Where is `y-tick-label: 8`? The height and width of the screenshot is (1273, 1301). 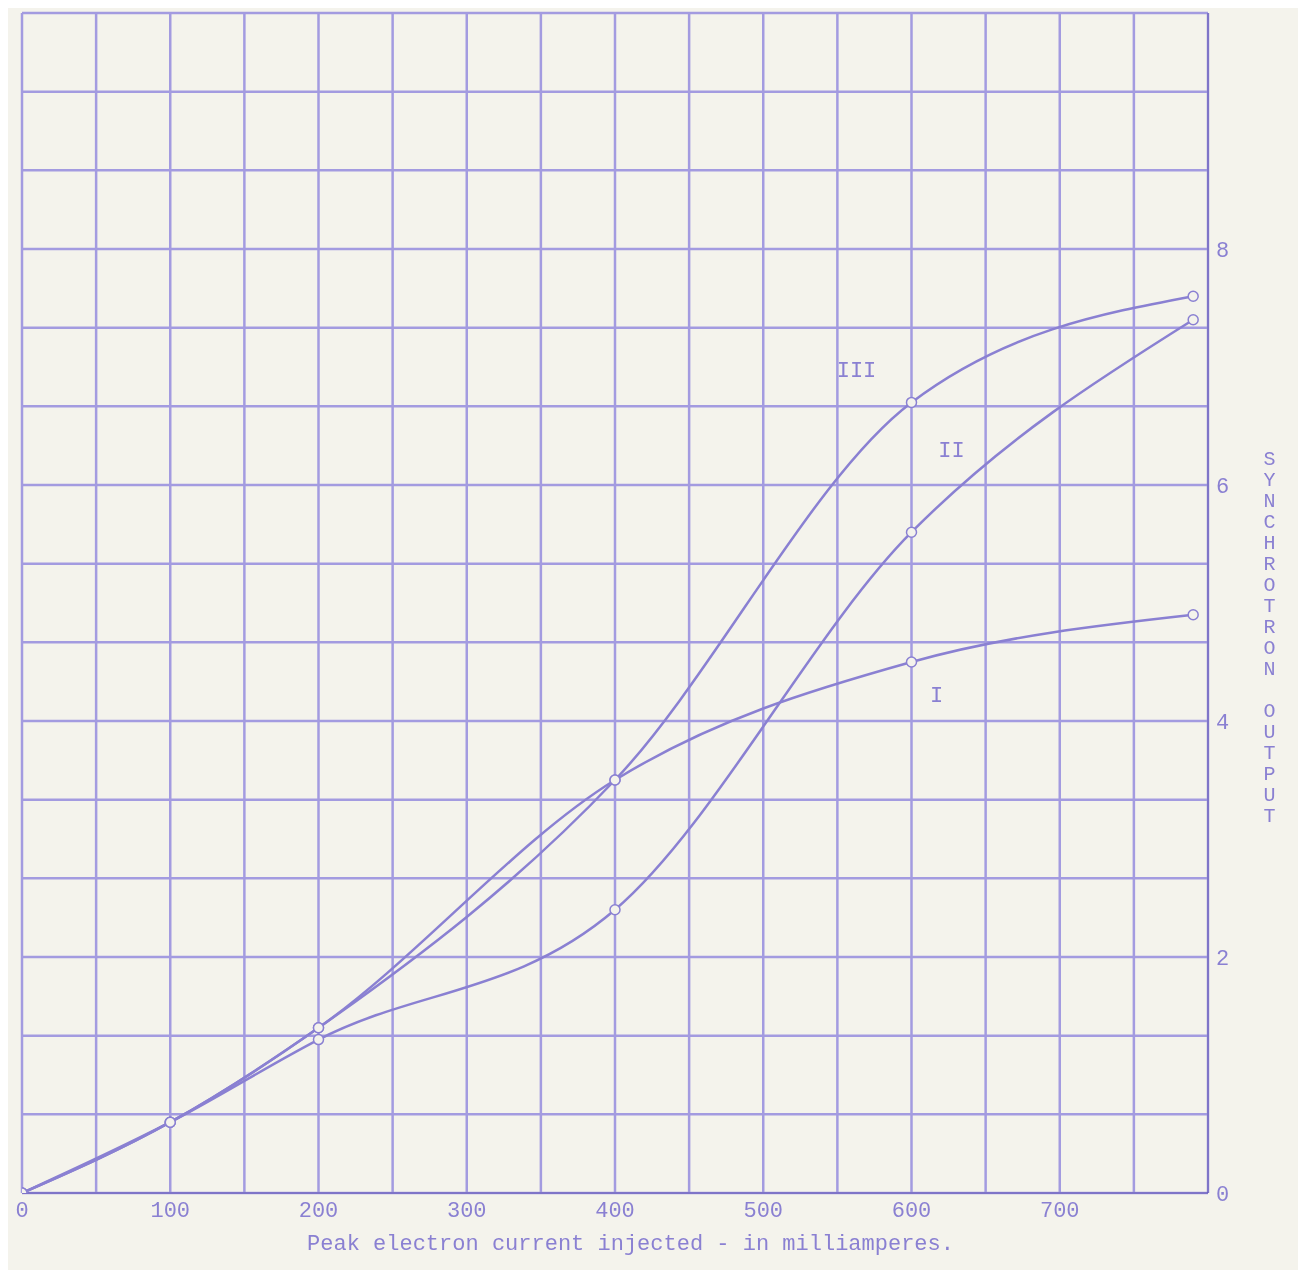
y-tick-label: 8 is located at coordinates (1223, 251).